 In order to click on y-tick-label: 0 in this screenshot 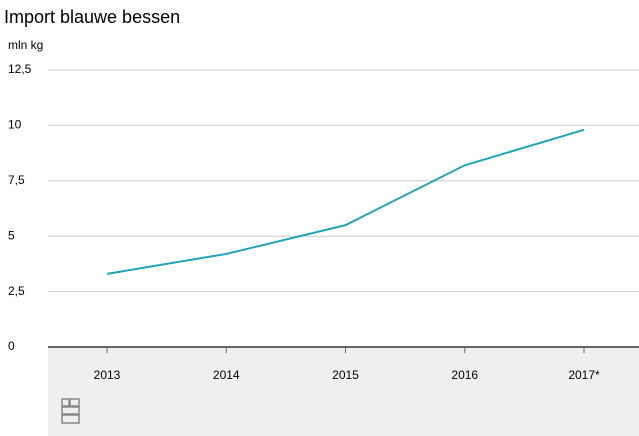, I will do `click(11, 346)`.